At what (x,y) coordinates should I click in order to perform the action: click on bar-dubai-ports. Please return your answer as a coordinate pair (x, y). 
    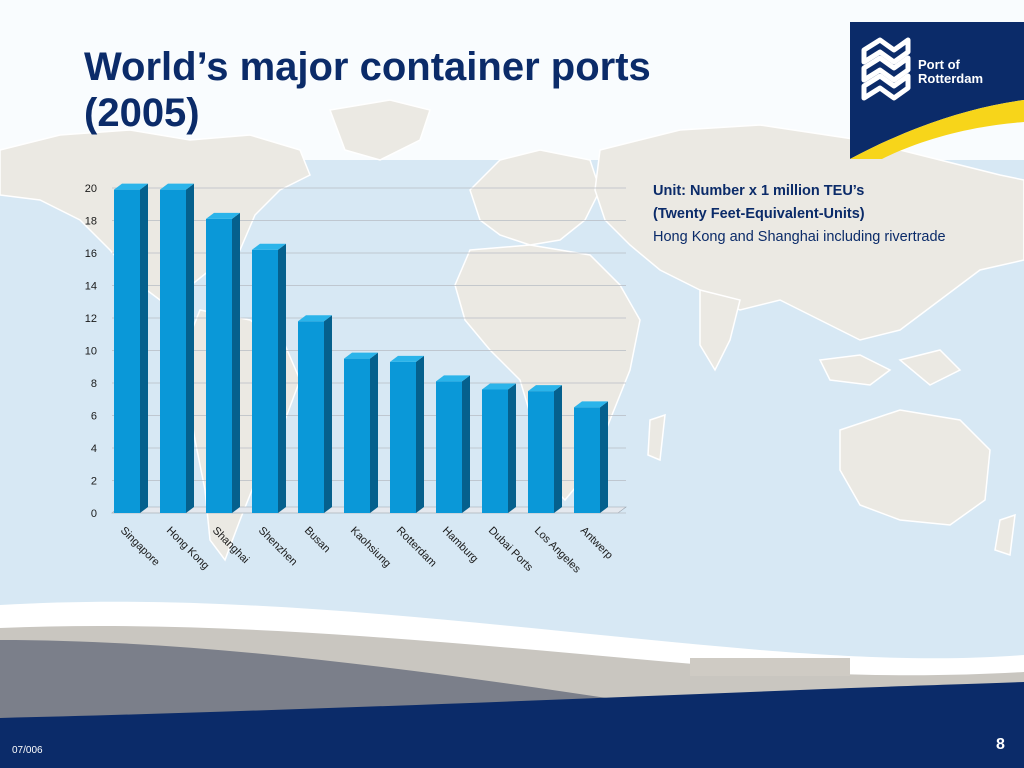
    Looking at the image, I should click on (499, 448).